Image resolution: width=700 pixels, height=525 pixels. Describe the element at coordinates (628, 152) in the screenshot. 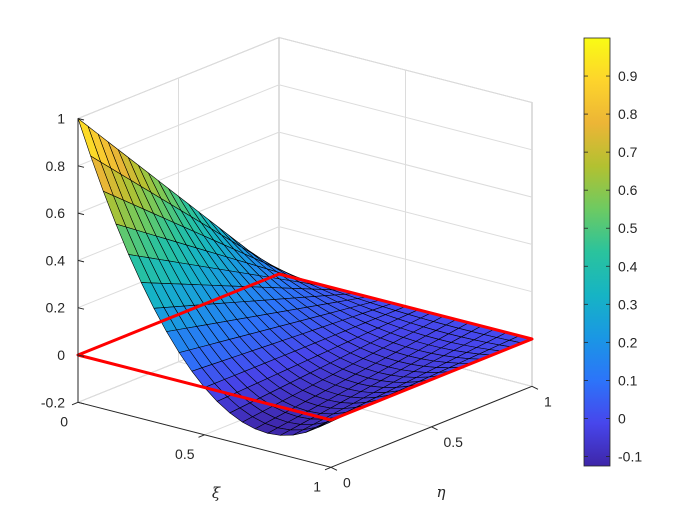

I see `colorbar-tick-label: 0.7` at that location.